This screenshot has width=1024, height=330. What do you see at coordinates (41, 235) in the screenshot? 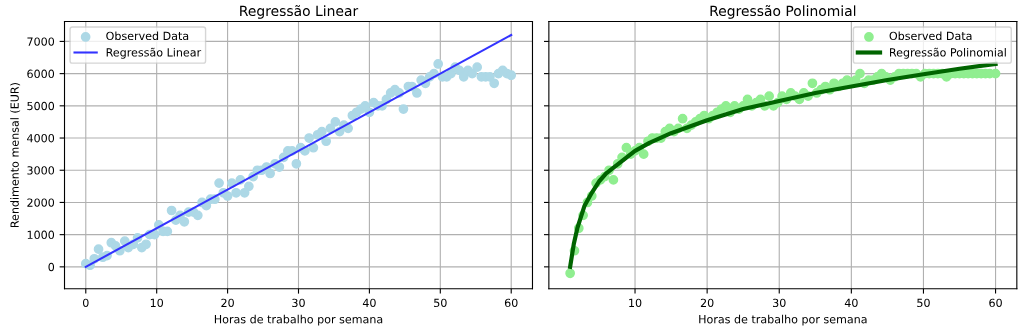
I see `y-tick-label: 1000` at bounding box center [41, 235].